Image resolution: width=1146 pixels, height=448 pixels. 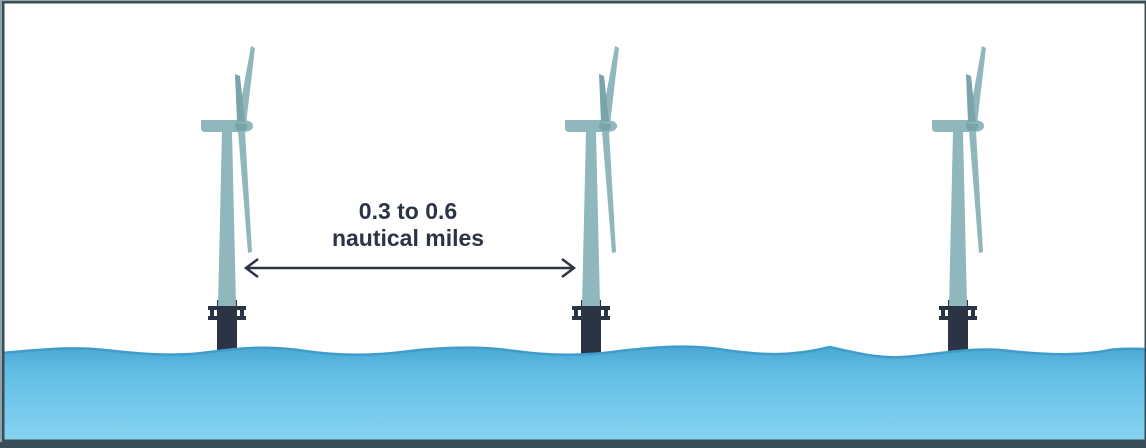 What do you see at coordinates (410, 268) in the screenshot?
I see `spacing-arrow` at bounding box center [410, 268].